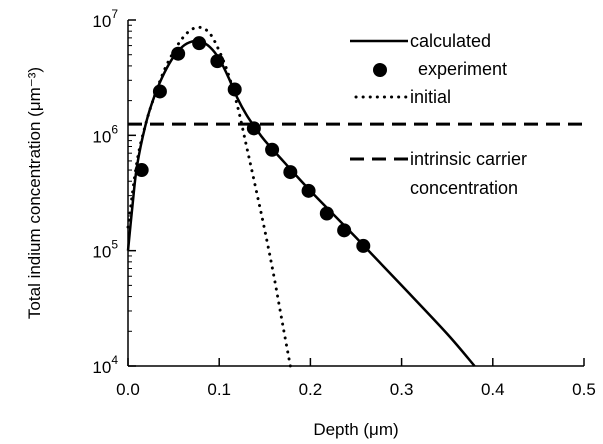 The image size is (603, 444). Describe the element at coordinates (450, 41) in the screenshot. I see `legend-label-calculated: calculated` at that location.